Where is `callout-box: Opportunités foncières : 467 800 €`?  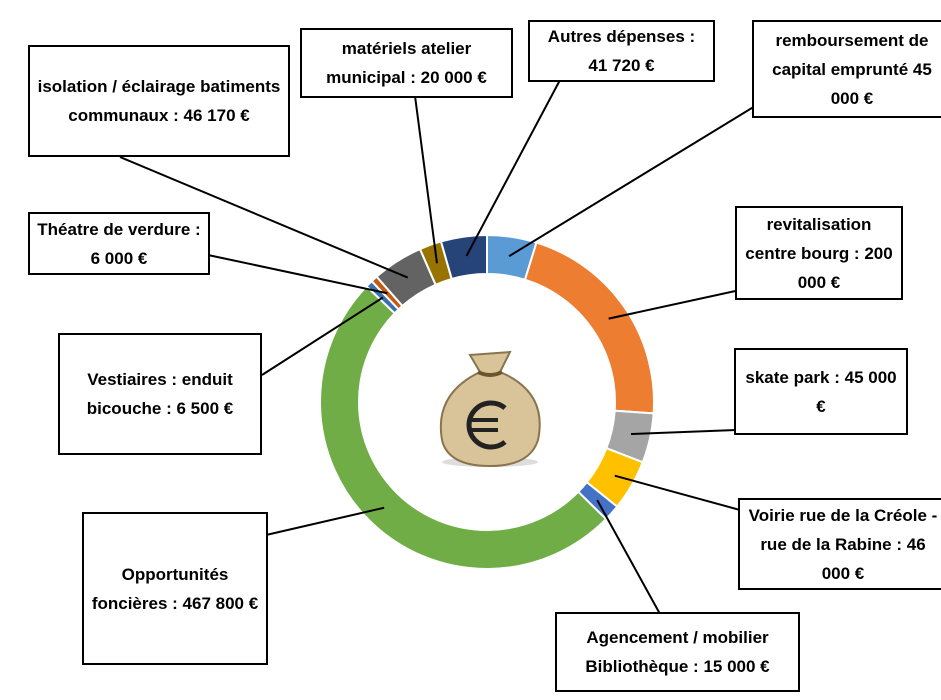 callout-box: Opportunités foncières : 467 800 € is located at coordinates (175, 588).